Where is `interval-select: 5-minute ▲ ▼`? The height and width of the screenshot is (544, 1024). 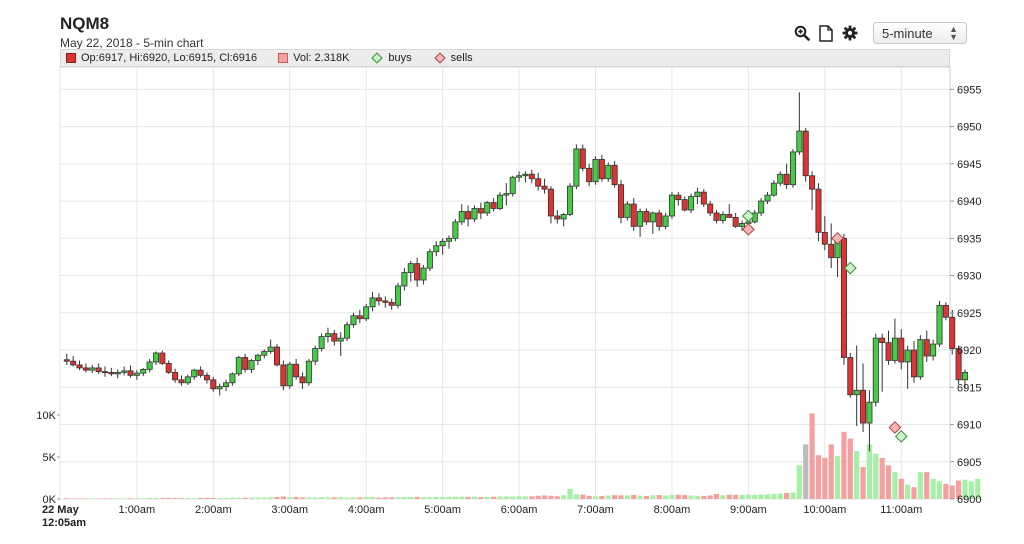 interval-select: 5-minute ▲ ▼ is located at coordinates (920, 33).